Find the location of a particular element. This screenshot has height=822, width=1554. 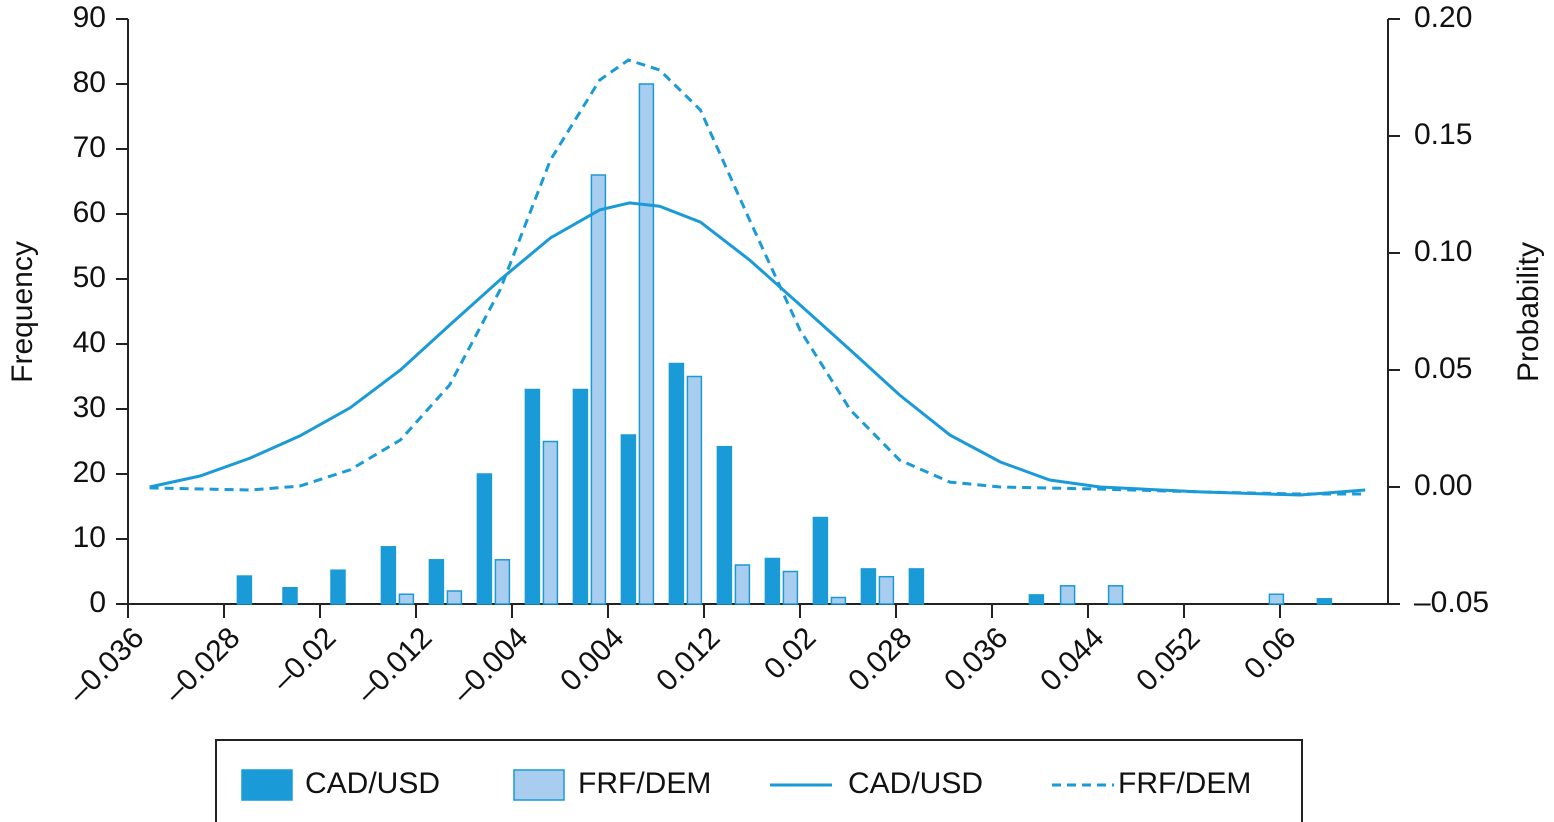

x-tick-label: –0.02 is located at coordinates (304, 659).